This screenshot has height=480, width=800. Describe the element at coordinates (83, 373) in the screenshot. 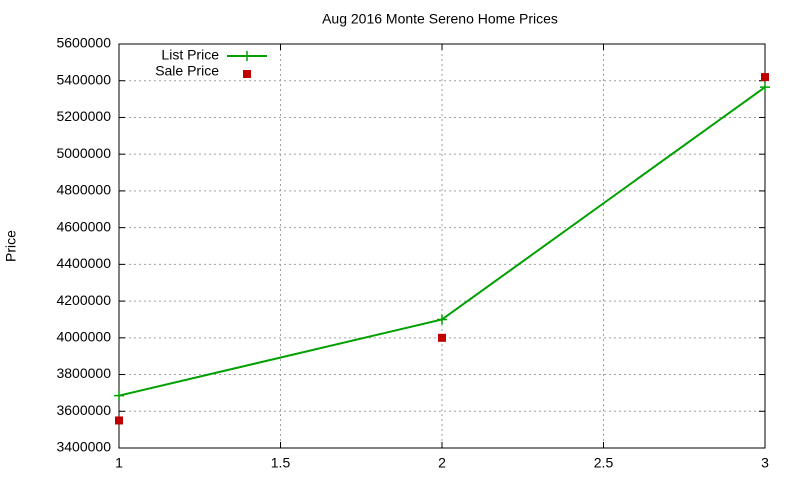

I see `y-tick-label: 3800000` at that location.